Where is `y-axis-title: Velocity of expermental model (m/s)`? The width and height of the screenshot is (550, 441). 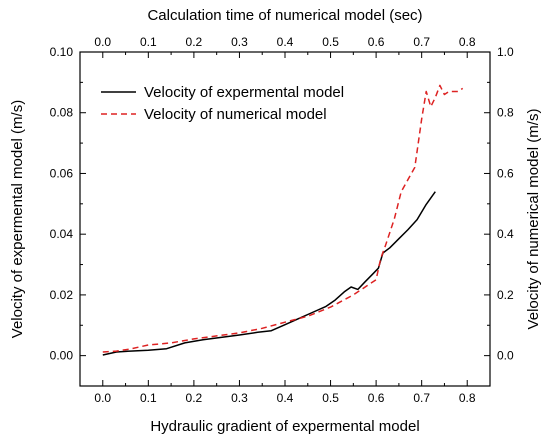
y-axis-title: Velocity of expermental model (m/s) is located at coordinates (17, 219).